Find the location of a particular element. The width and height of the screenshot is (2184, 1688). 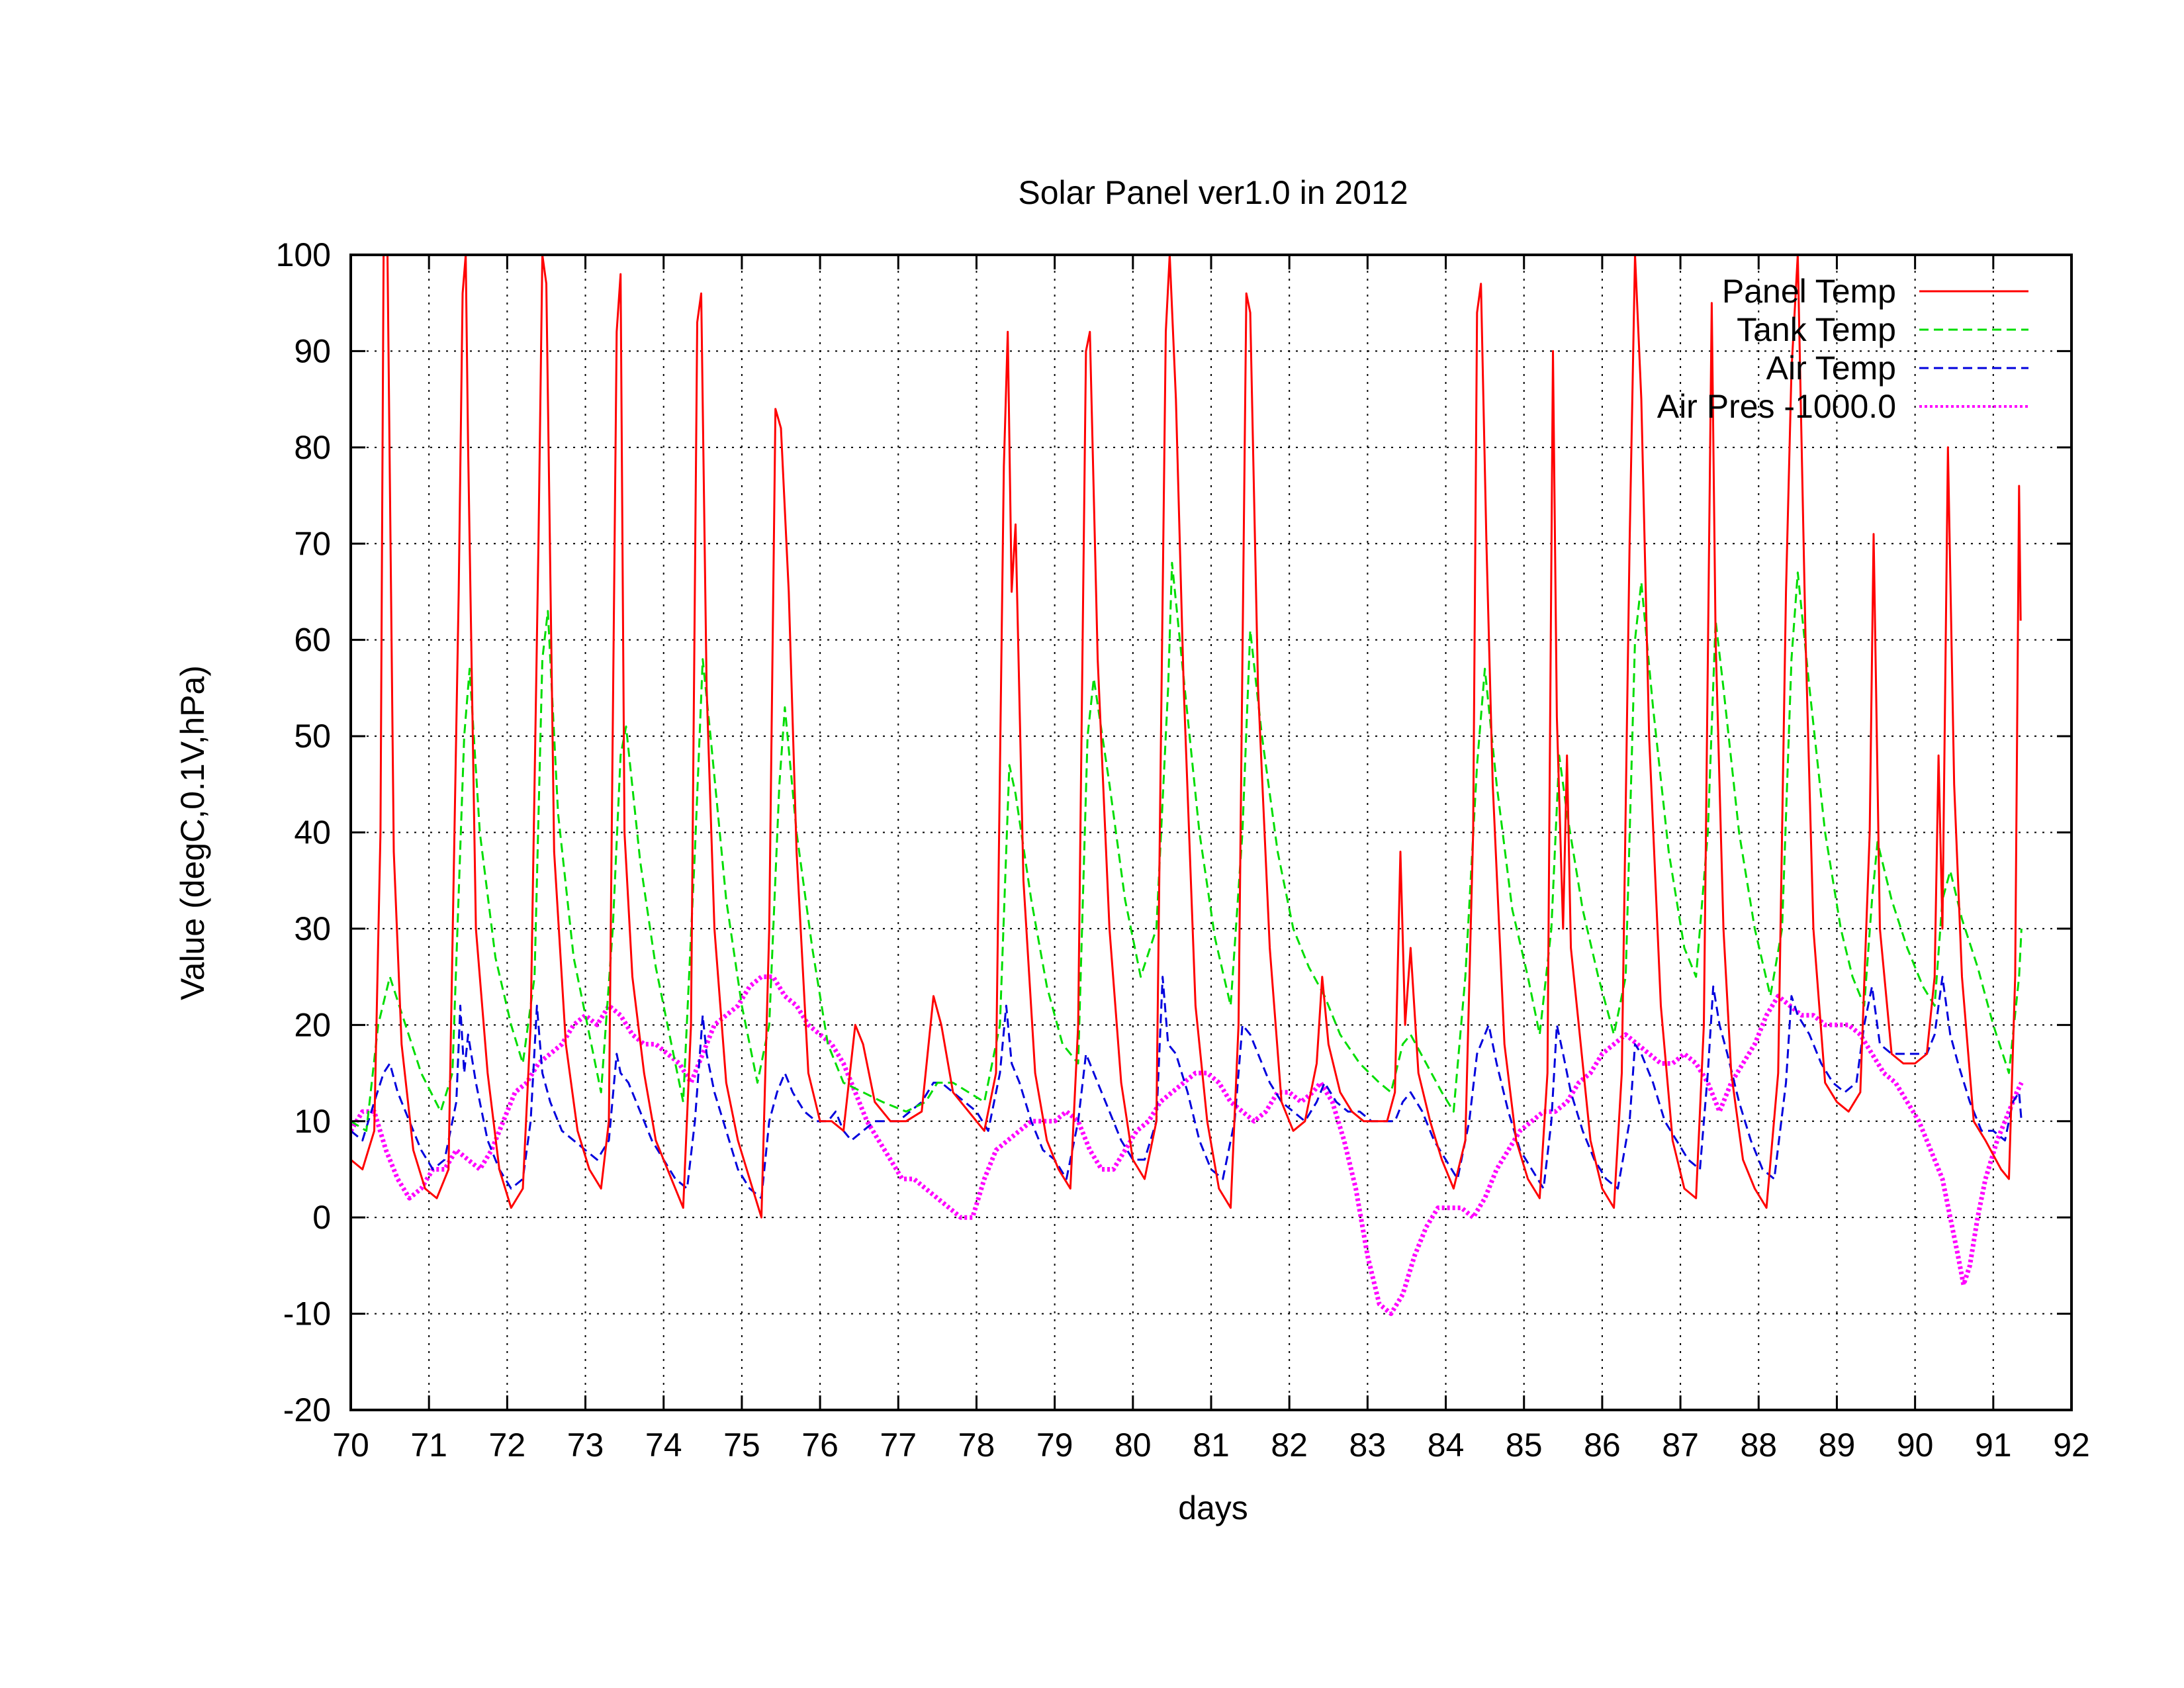

y-tick-label: -10 is located at coordinates (307, 1314).